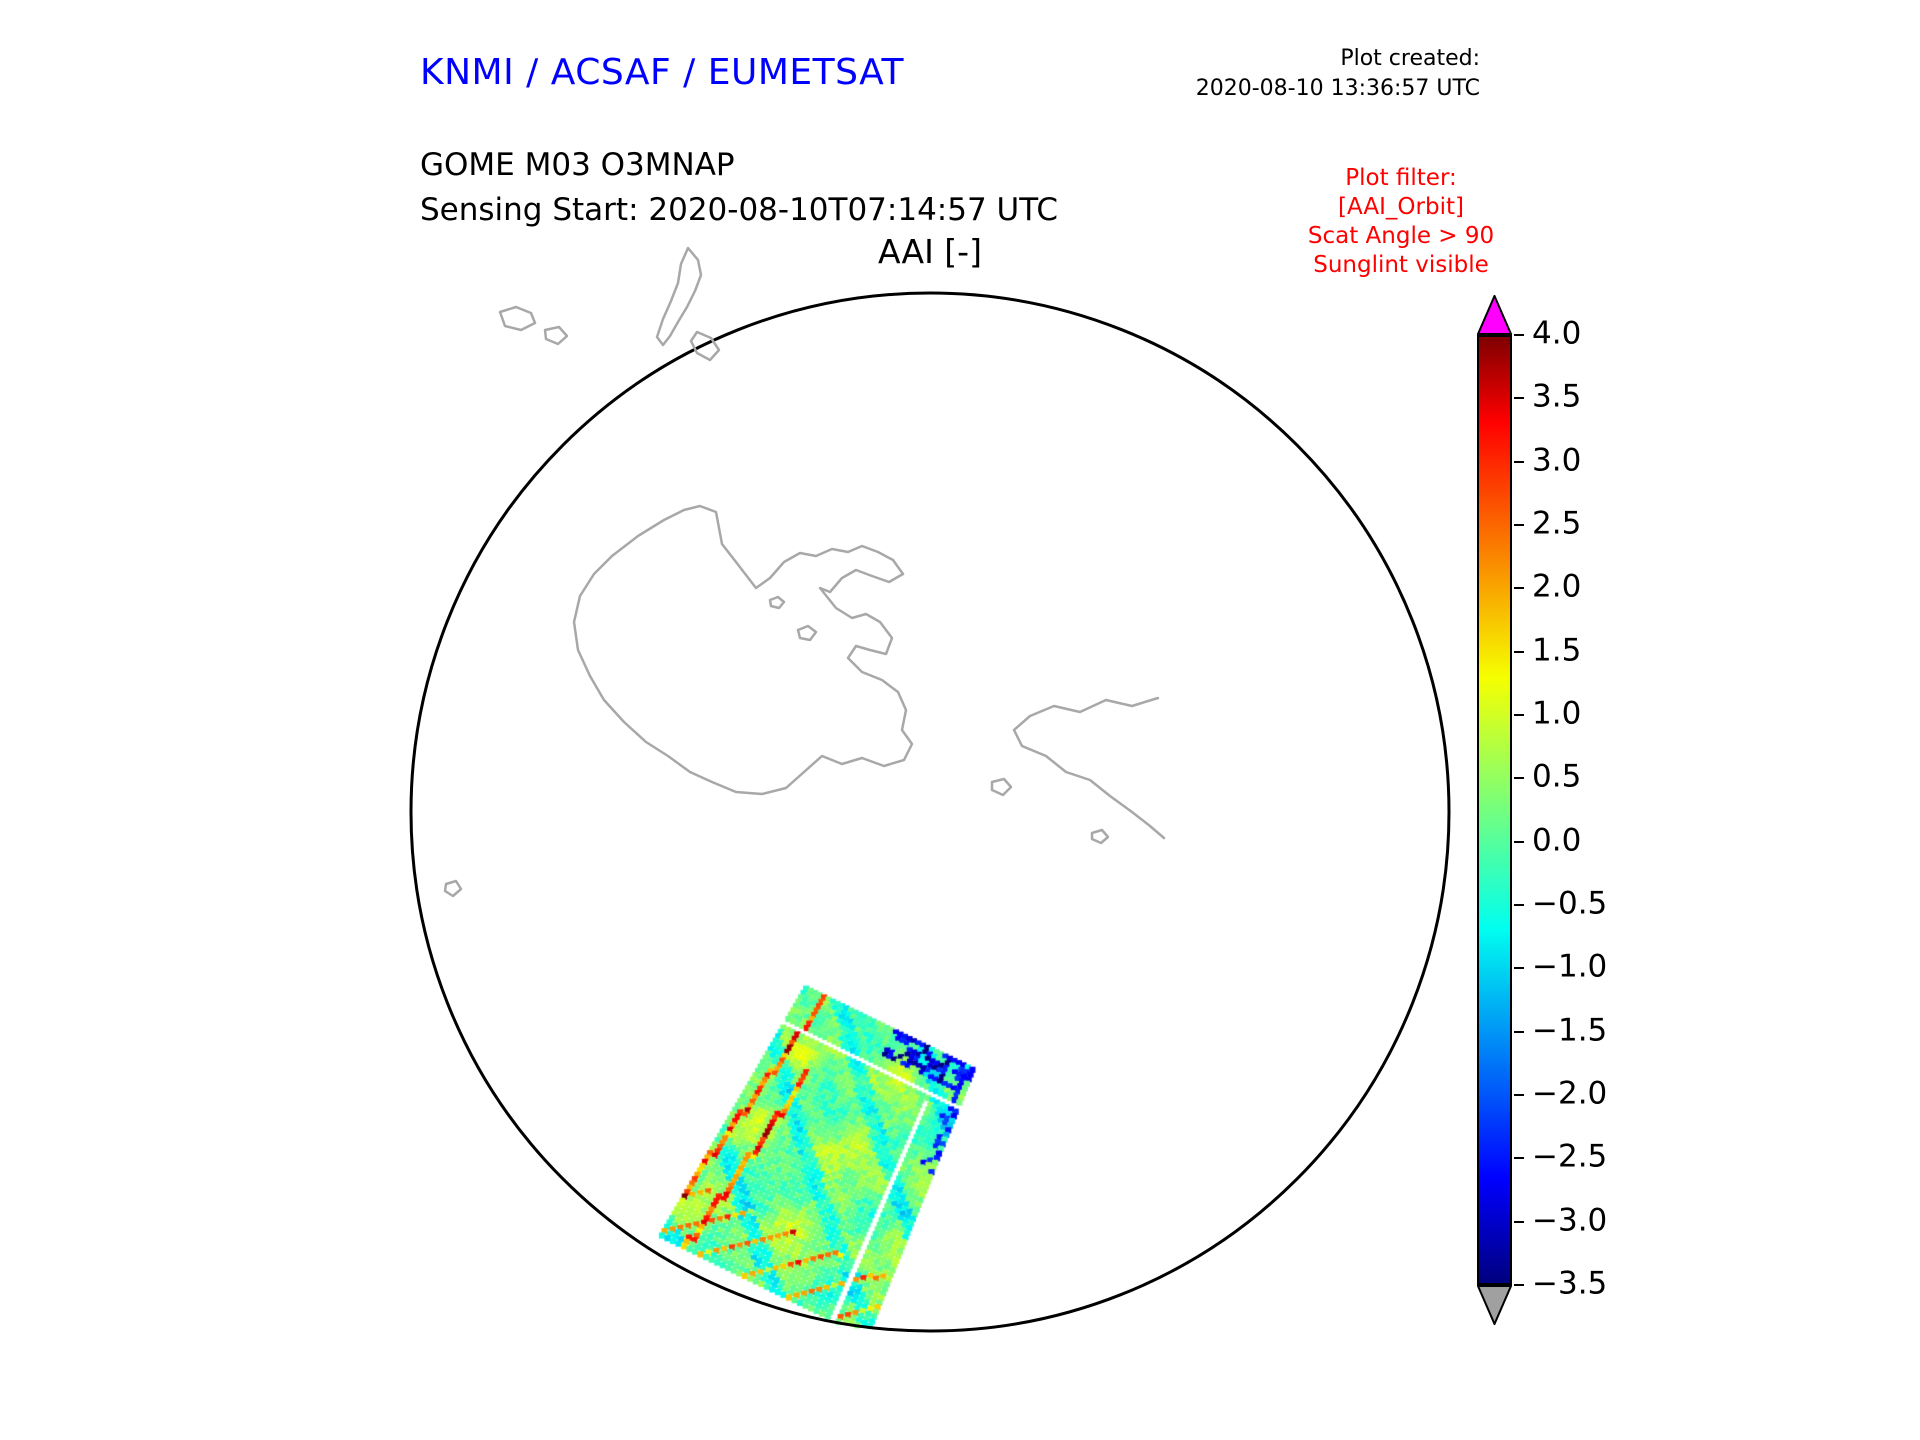 This screenshot has width=1920, height=1440. What do you see at coordinates (1557, 713) in the screenshot?
I see `colorbar-tick-label: 1.0` at bounding box center [1557, 713].